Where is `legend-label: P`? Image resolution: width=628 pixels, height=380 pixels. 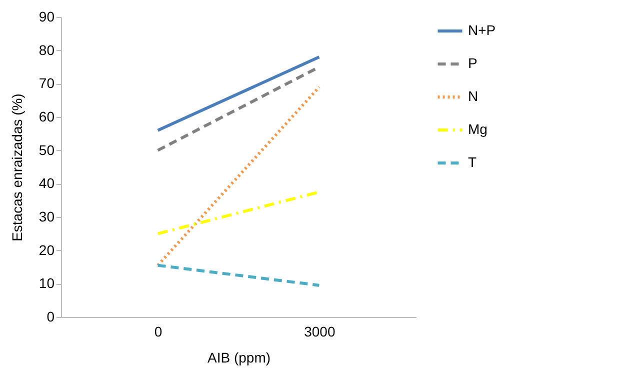 legend-label: P is located at coordinates (473, 63).